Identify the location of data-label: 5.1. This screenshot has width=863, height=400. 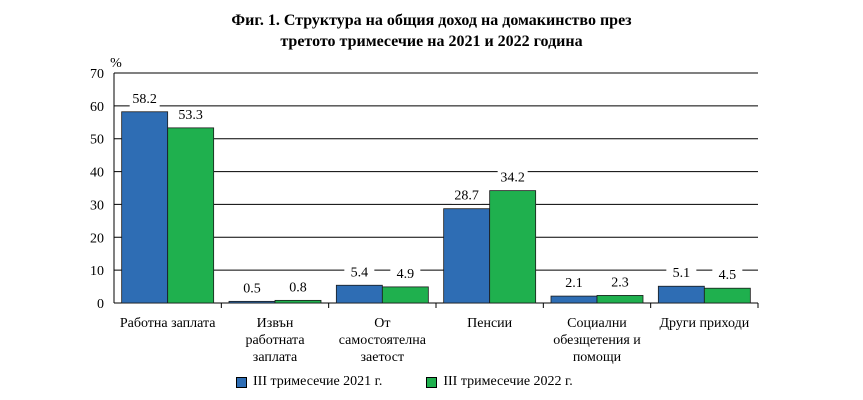
(682, 273).